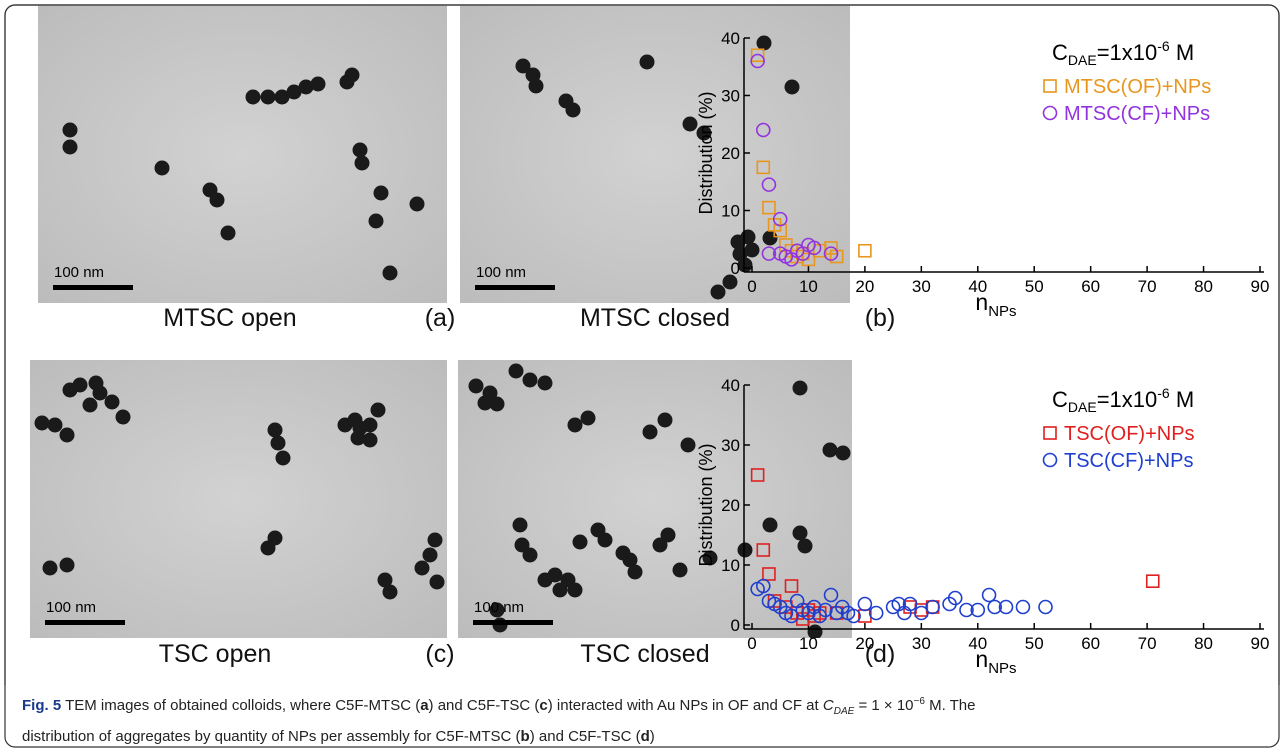  I want to click on x-tick-label: 50, so click(1034, 643).